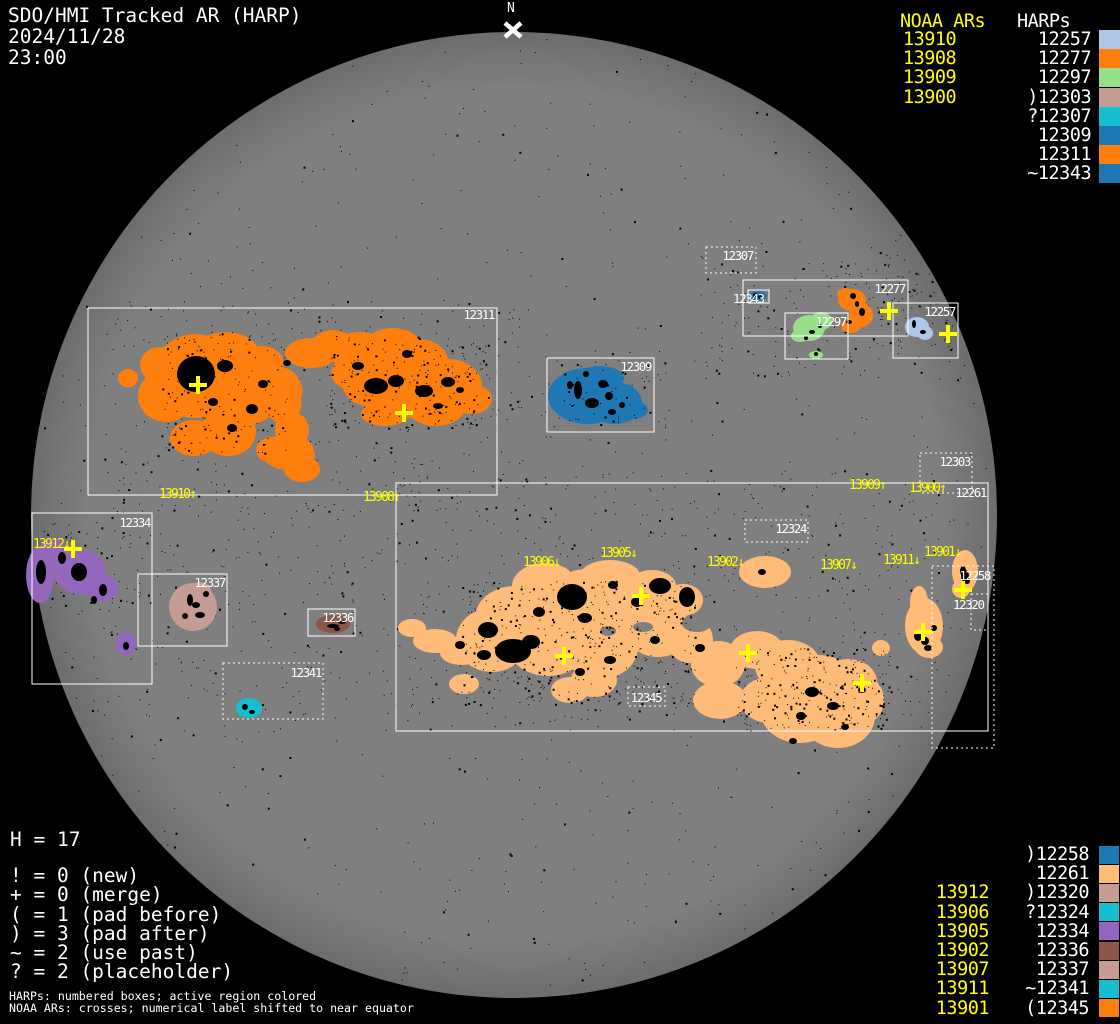 The width and height of the screenshot is (1120, 1024). I want to click on symbol-legend-line: ) = 3 (pad after), so click(110, 933).